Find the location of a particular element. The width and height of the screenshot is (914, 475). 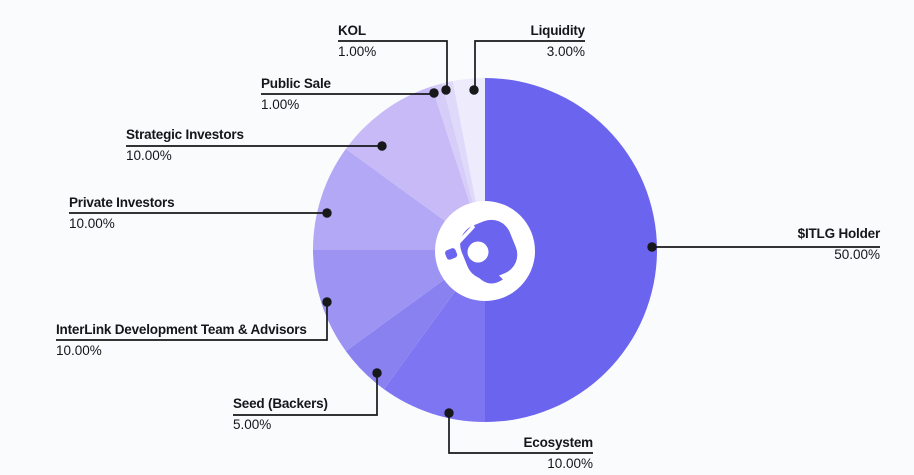

label-seed-backers: Seed (Backers) 5.00% is located at coordinates (280, 414).